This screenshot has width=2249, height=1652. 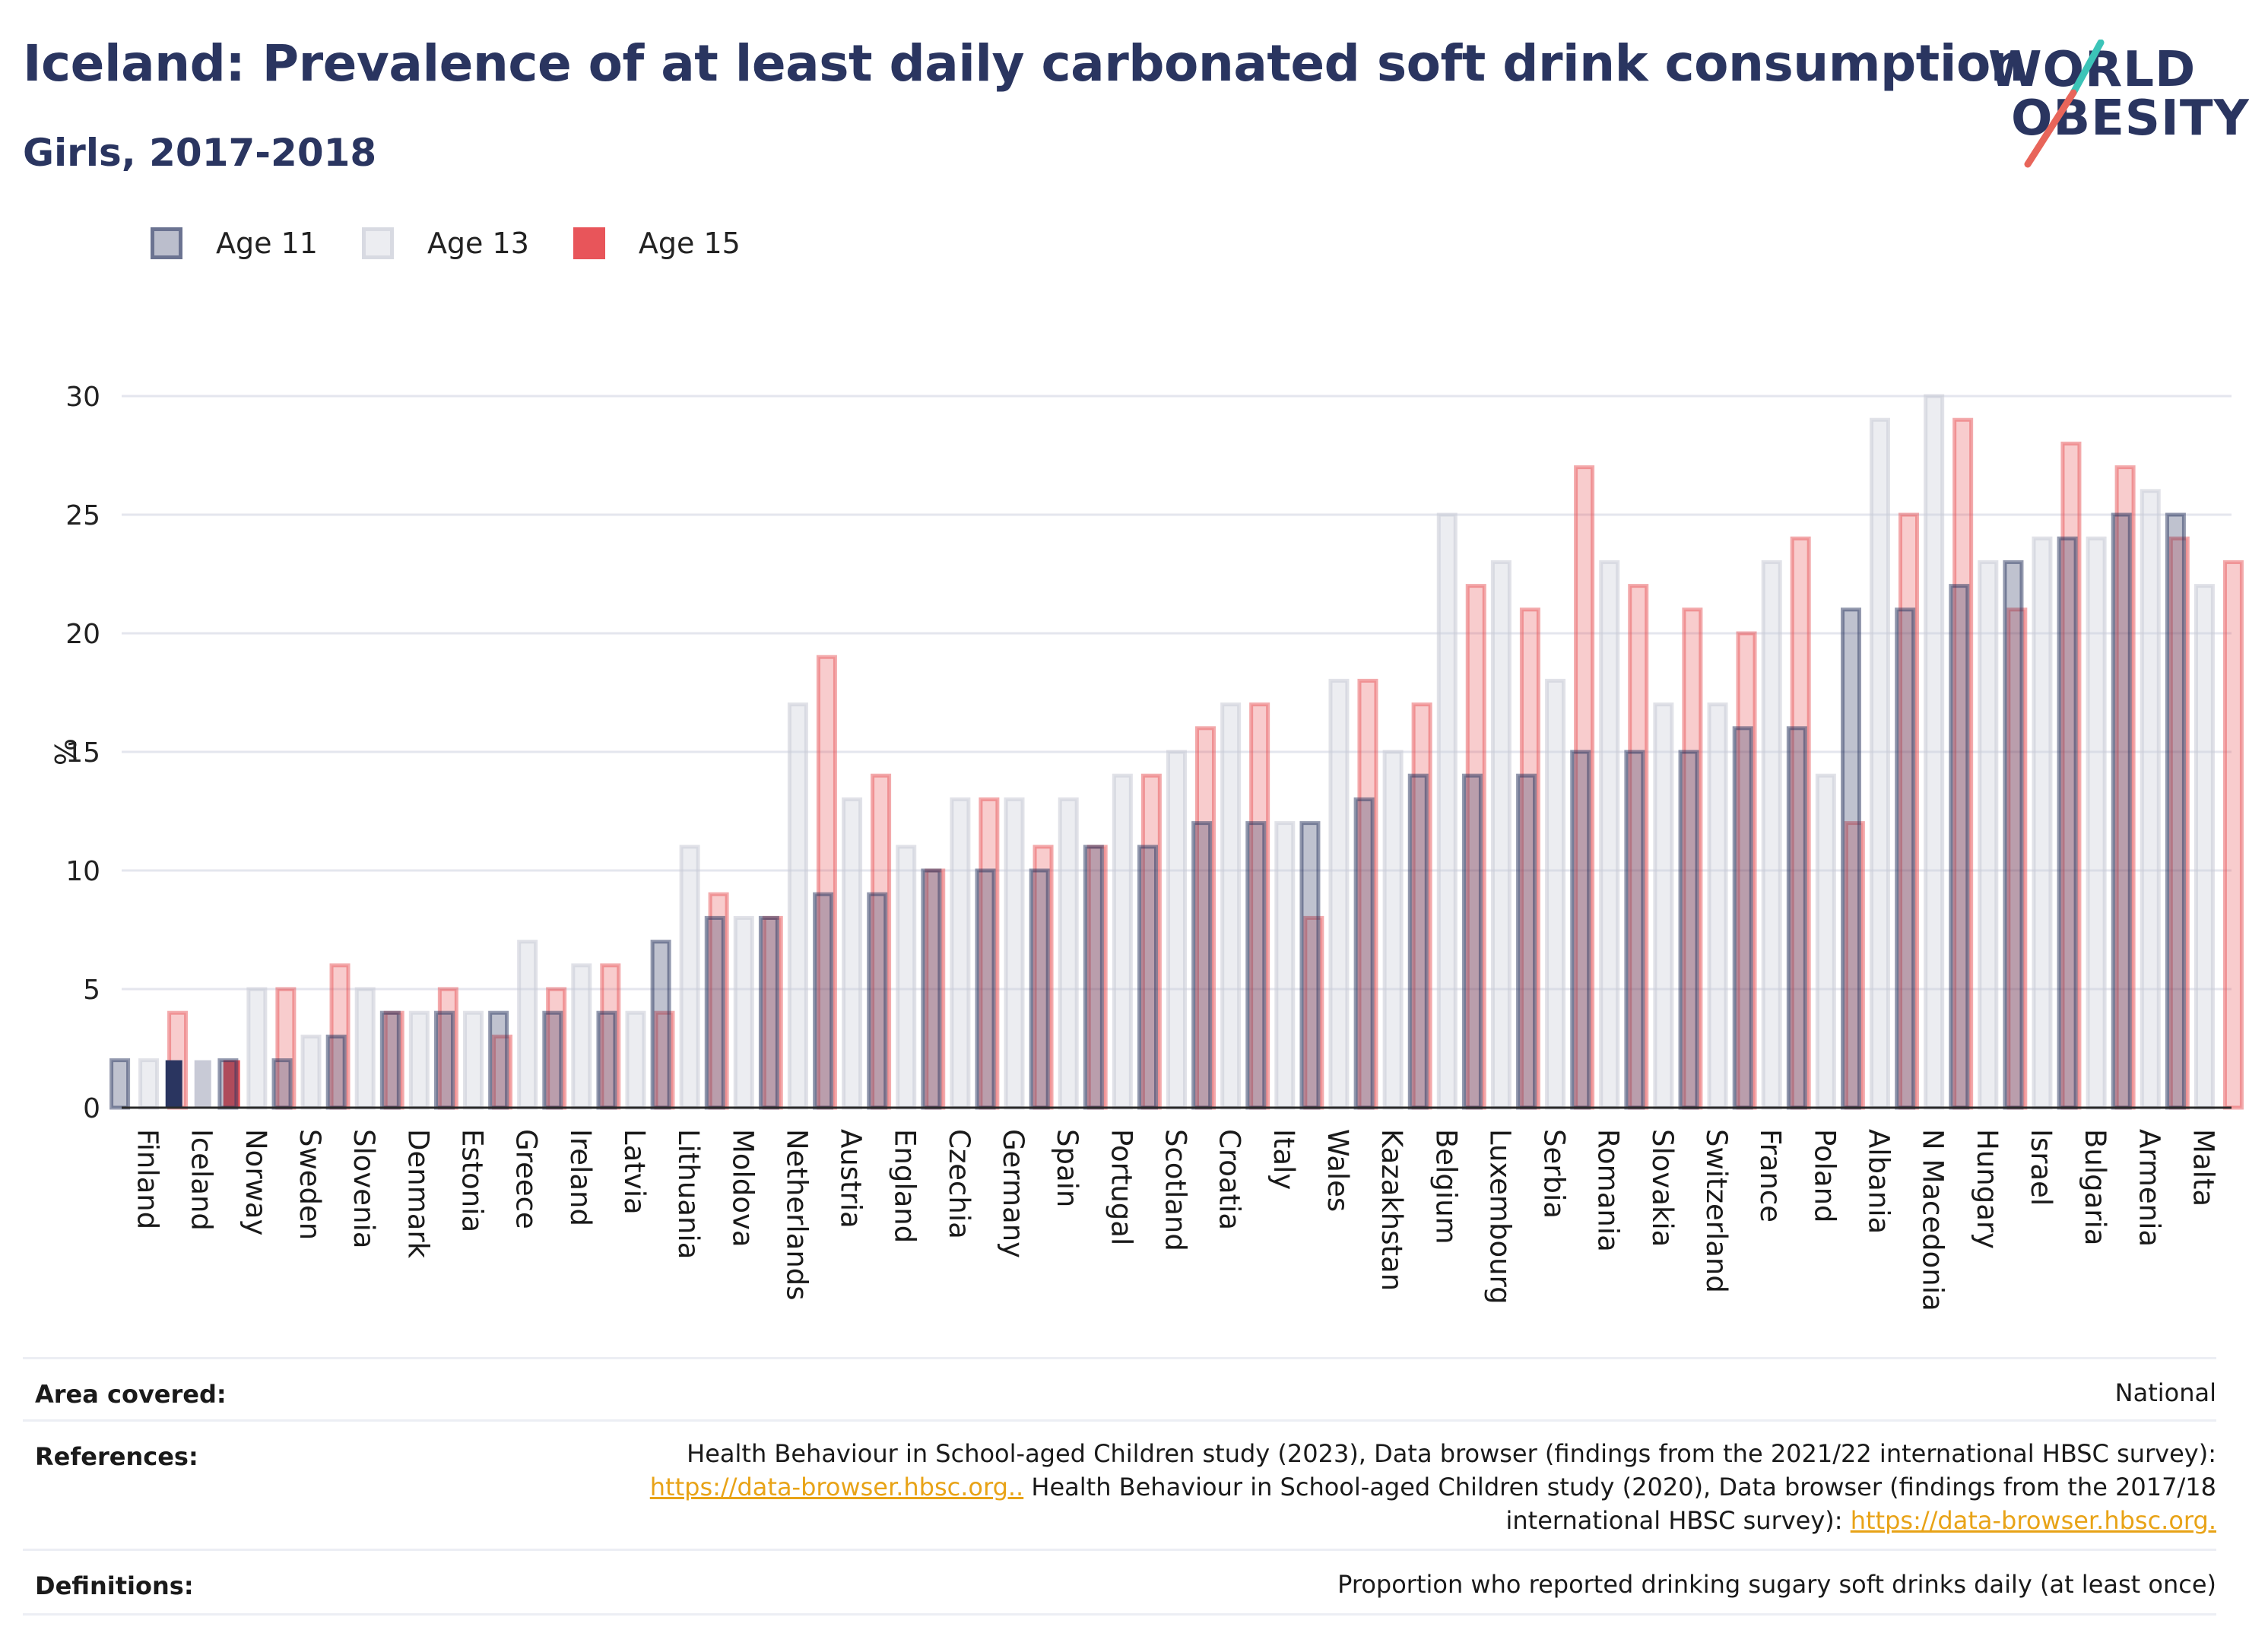 I want to click on x-tick-label: Hungary, so click(x=1987, y=1189).